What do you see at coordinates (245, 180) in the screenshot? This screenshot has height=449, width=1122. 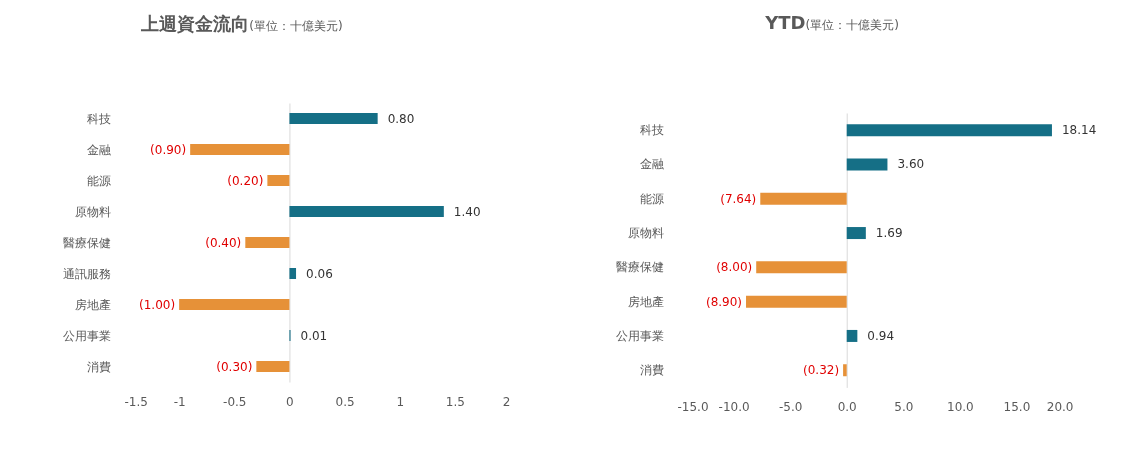 I see `data-label: (0.20)` at bounding box center [245, 180].